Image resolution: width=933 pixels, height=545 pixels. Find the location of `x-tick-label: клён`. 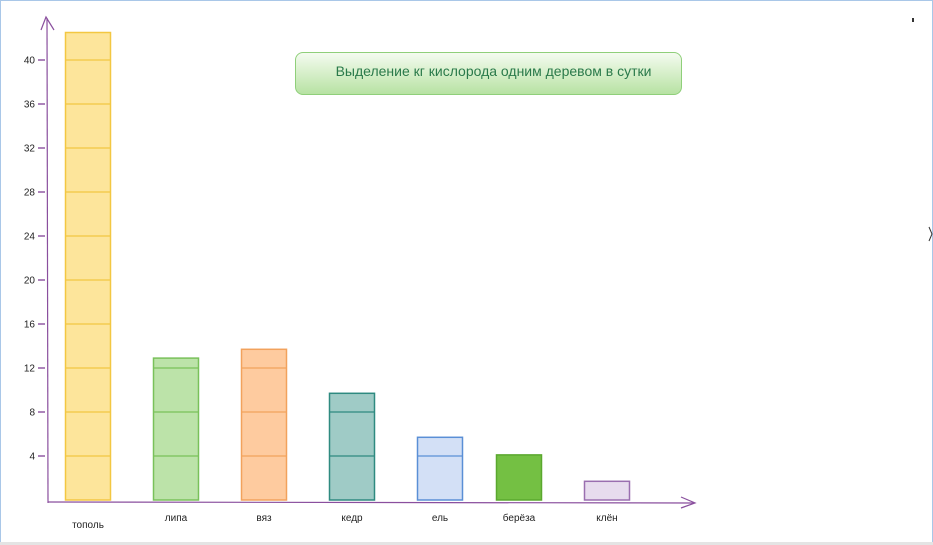

x-tick-label: клён is located at coordinates (606, 518).